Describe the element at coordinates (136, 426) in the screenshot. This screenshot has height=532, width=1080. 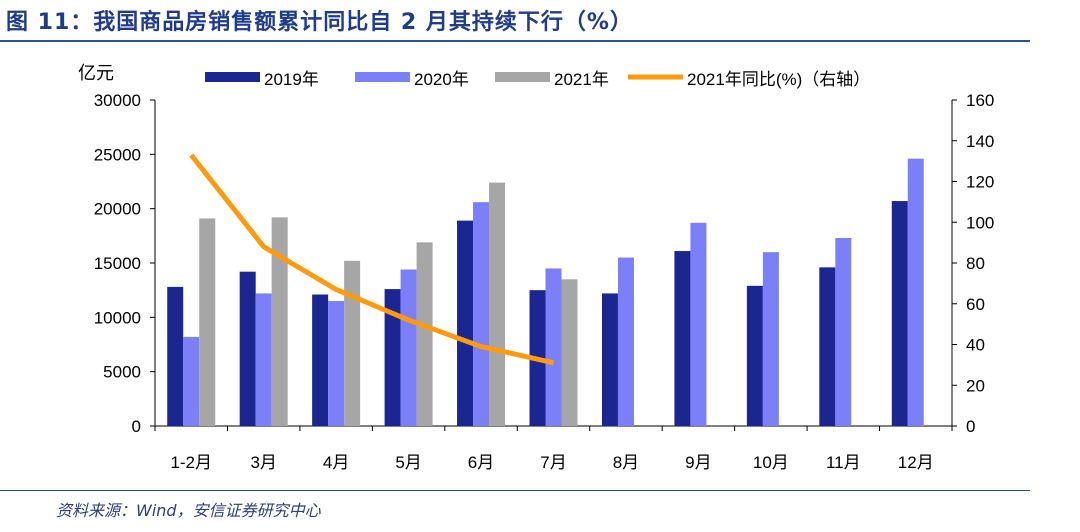
I see `left-tick-label: 0` at that location.